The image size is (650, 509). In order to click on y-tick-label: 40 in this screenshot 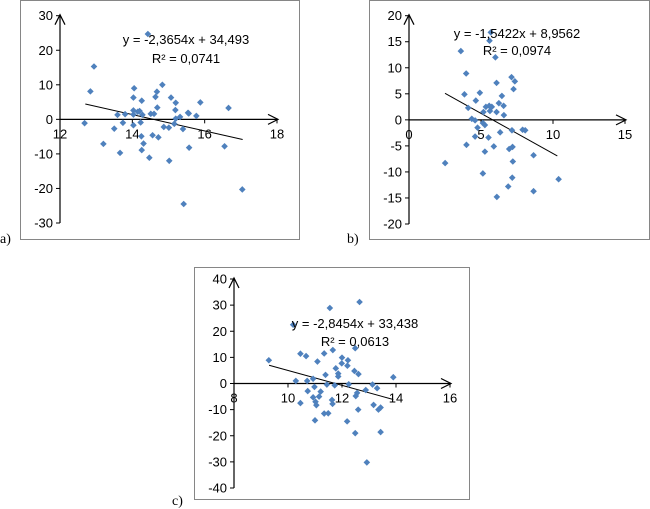, I will do `click(220, 279)`.